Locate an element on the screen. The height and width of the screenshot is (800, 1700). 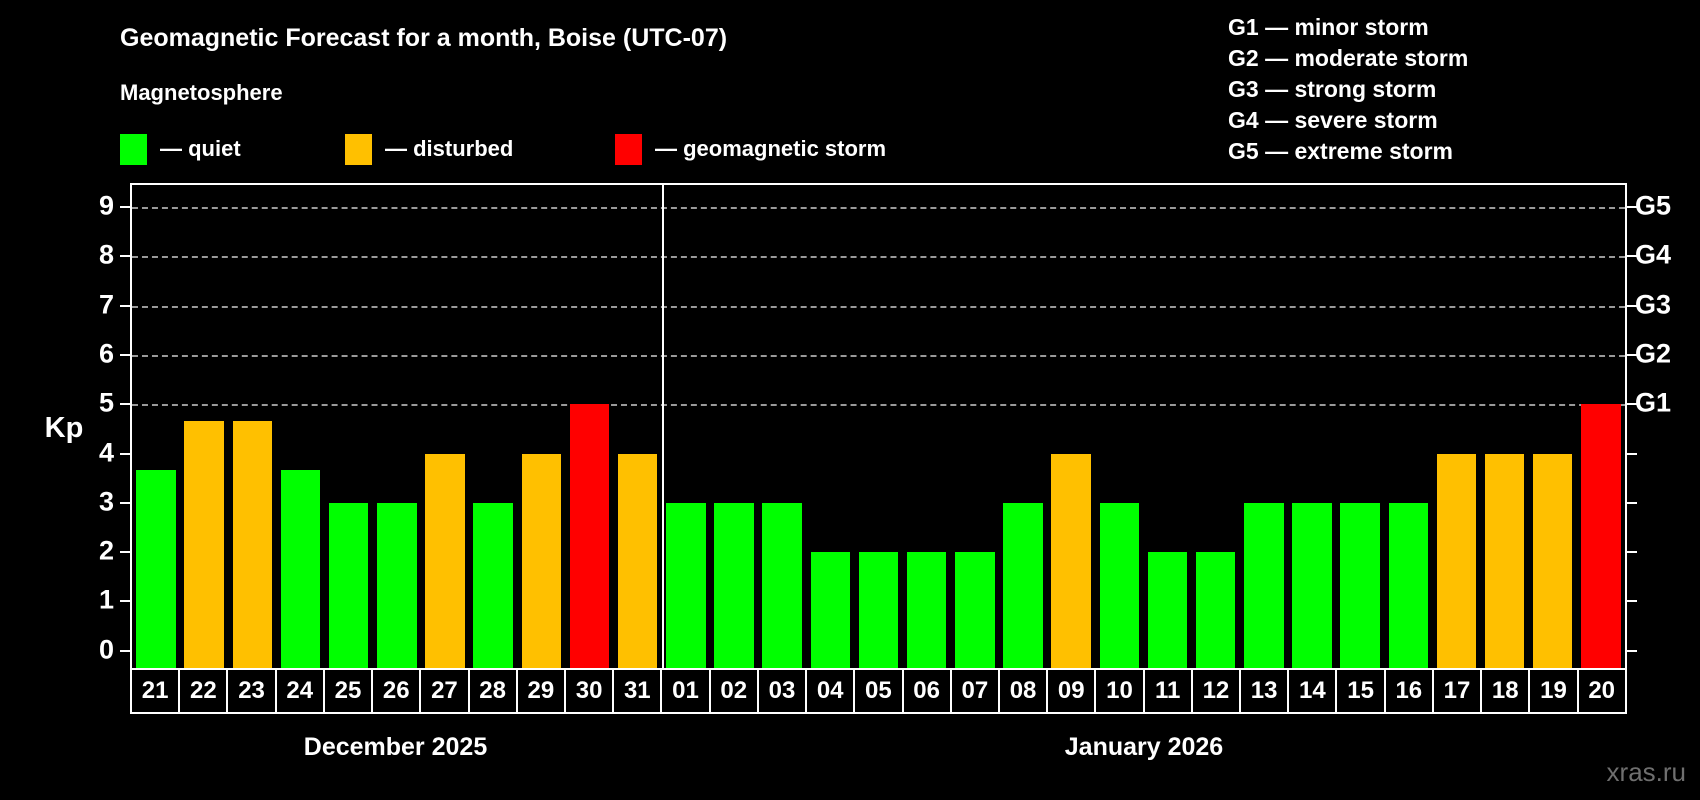
date-cell-16: 16 is located at coordinates (1407, 691).